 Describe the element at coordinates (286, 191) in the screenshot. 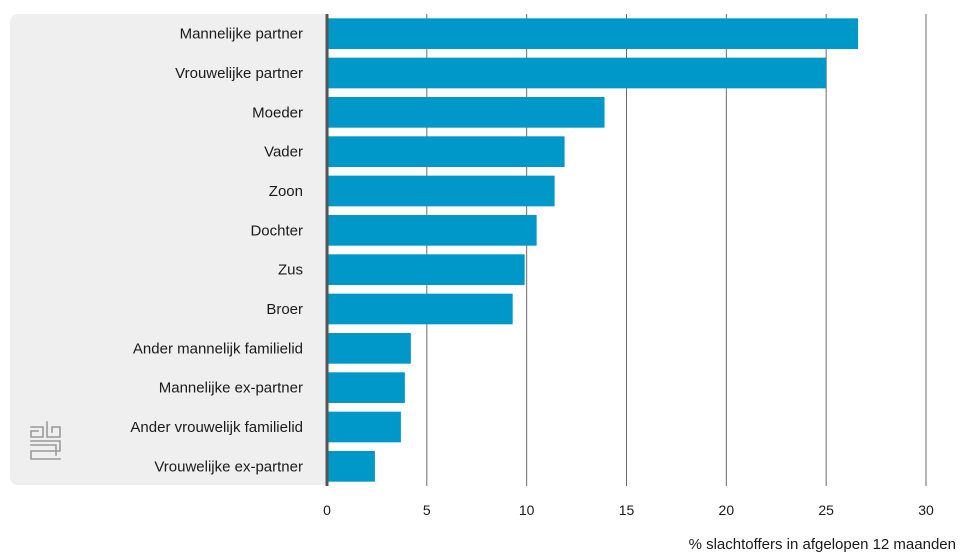

I see `category-label: Zoon` at that location.